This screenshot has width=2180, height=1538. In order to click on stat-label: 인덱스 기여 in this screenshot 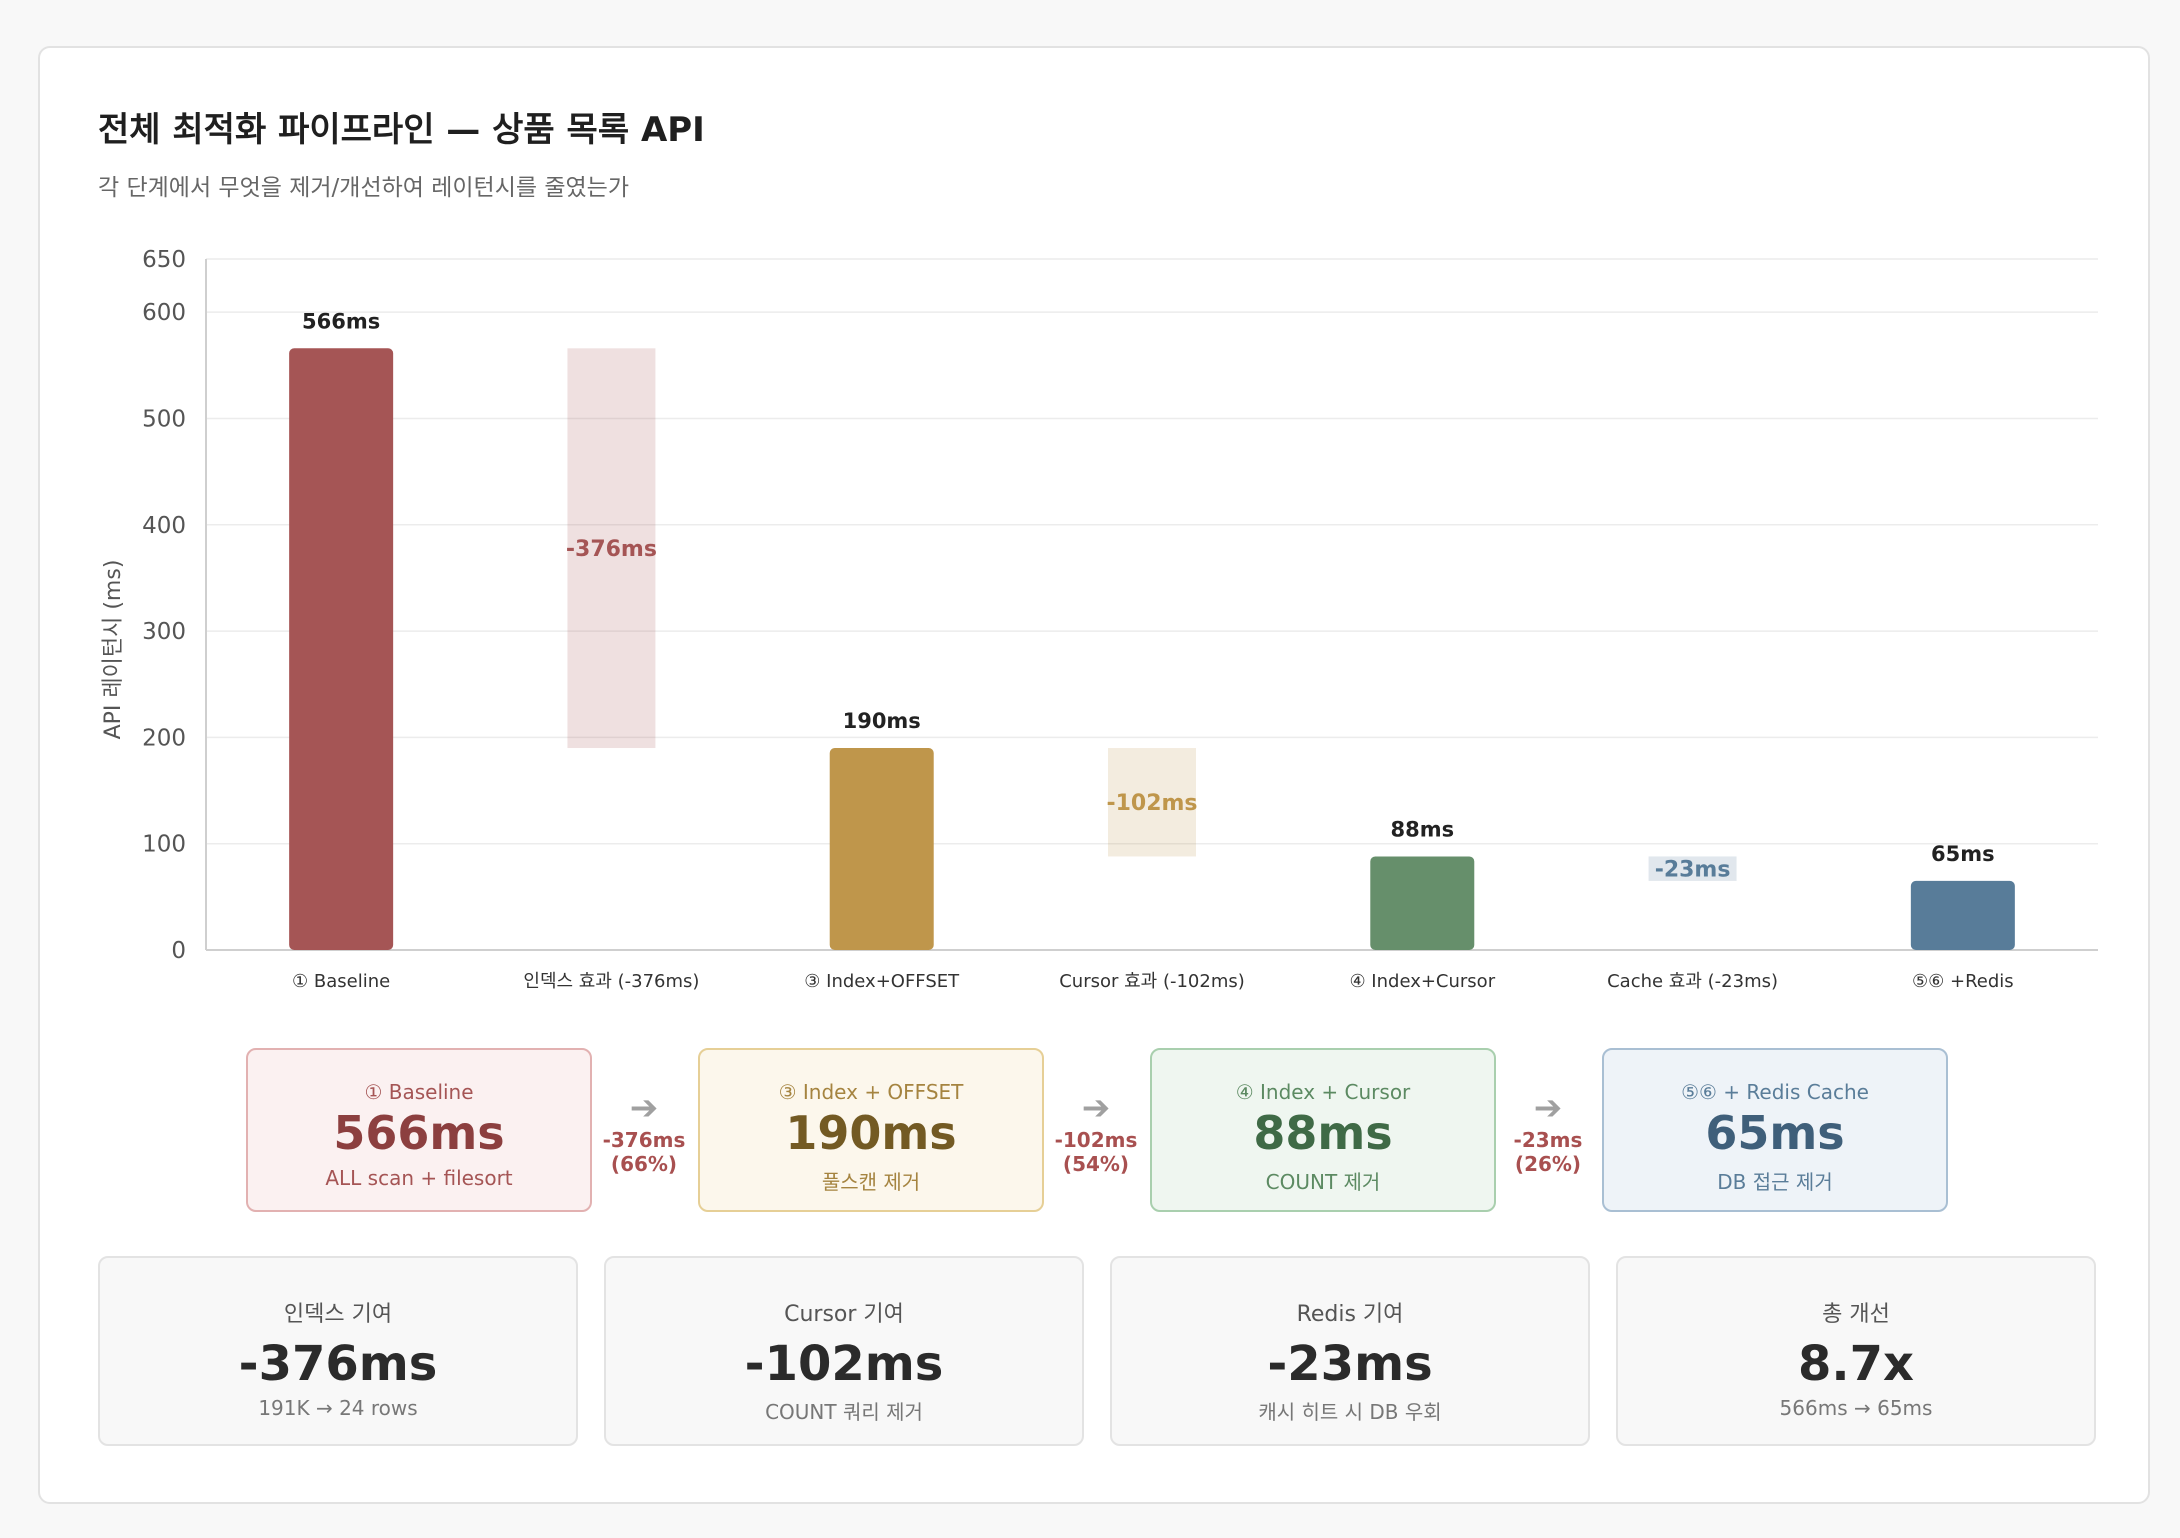, I will do `click(338, 1314)`.